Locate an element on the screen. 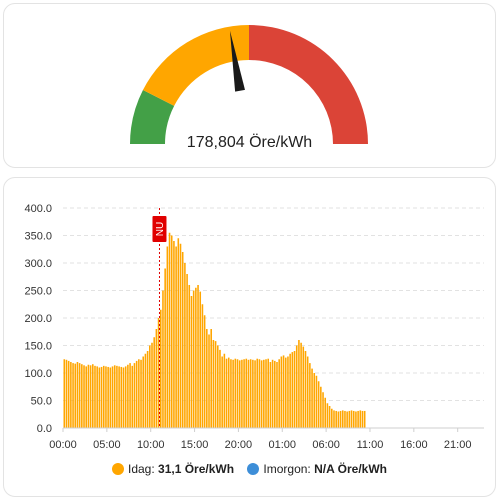  legend-item-today: Idag: 31,1 Öre/kWh is located at coordinates (172, 469).